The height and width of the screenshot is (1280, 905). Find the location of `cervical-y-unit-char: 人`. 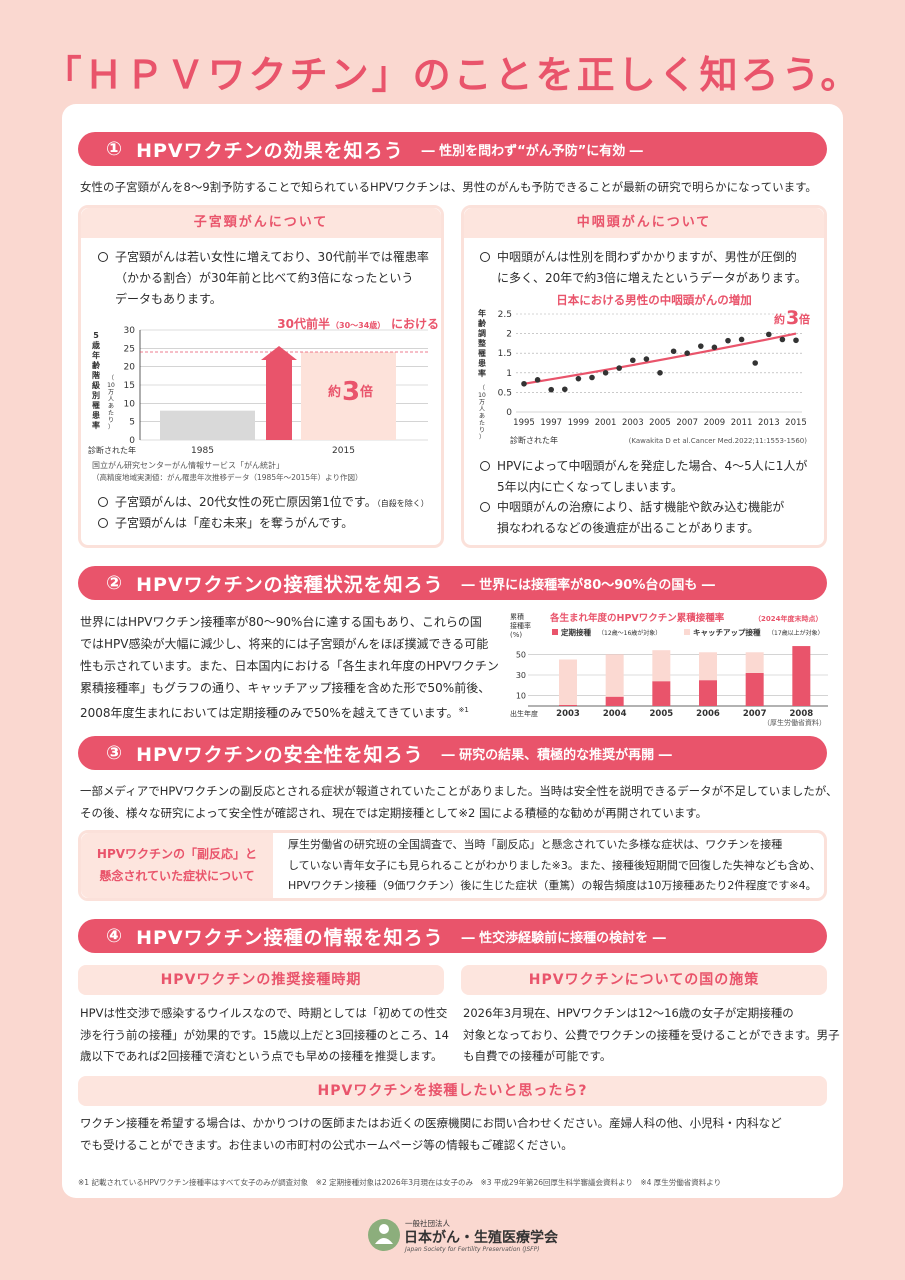

cervical-y-unit-char: 人 is located at coordinates (111, 399).